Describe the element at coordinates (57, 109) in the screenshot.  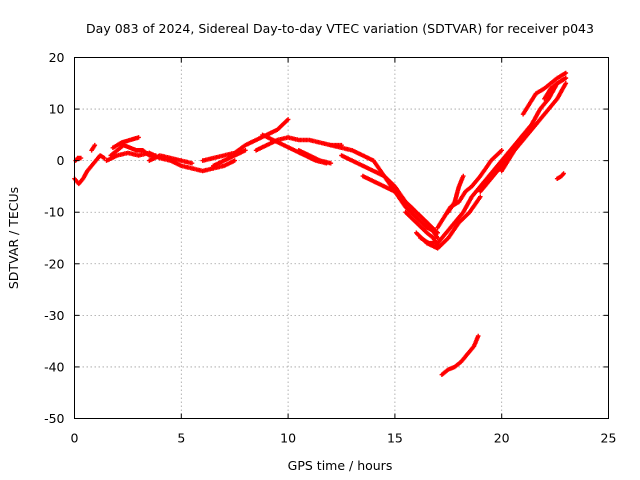
I see `y-tick-label: 10` at that location.